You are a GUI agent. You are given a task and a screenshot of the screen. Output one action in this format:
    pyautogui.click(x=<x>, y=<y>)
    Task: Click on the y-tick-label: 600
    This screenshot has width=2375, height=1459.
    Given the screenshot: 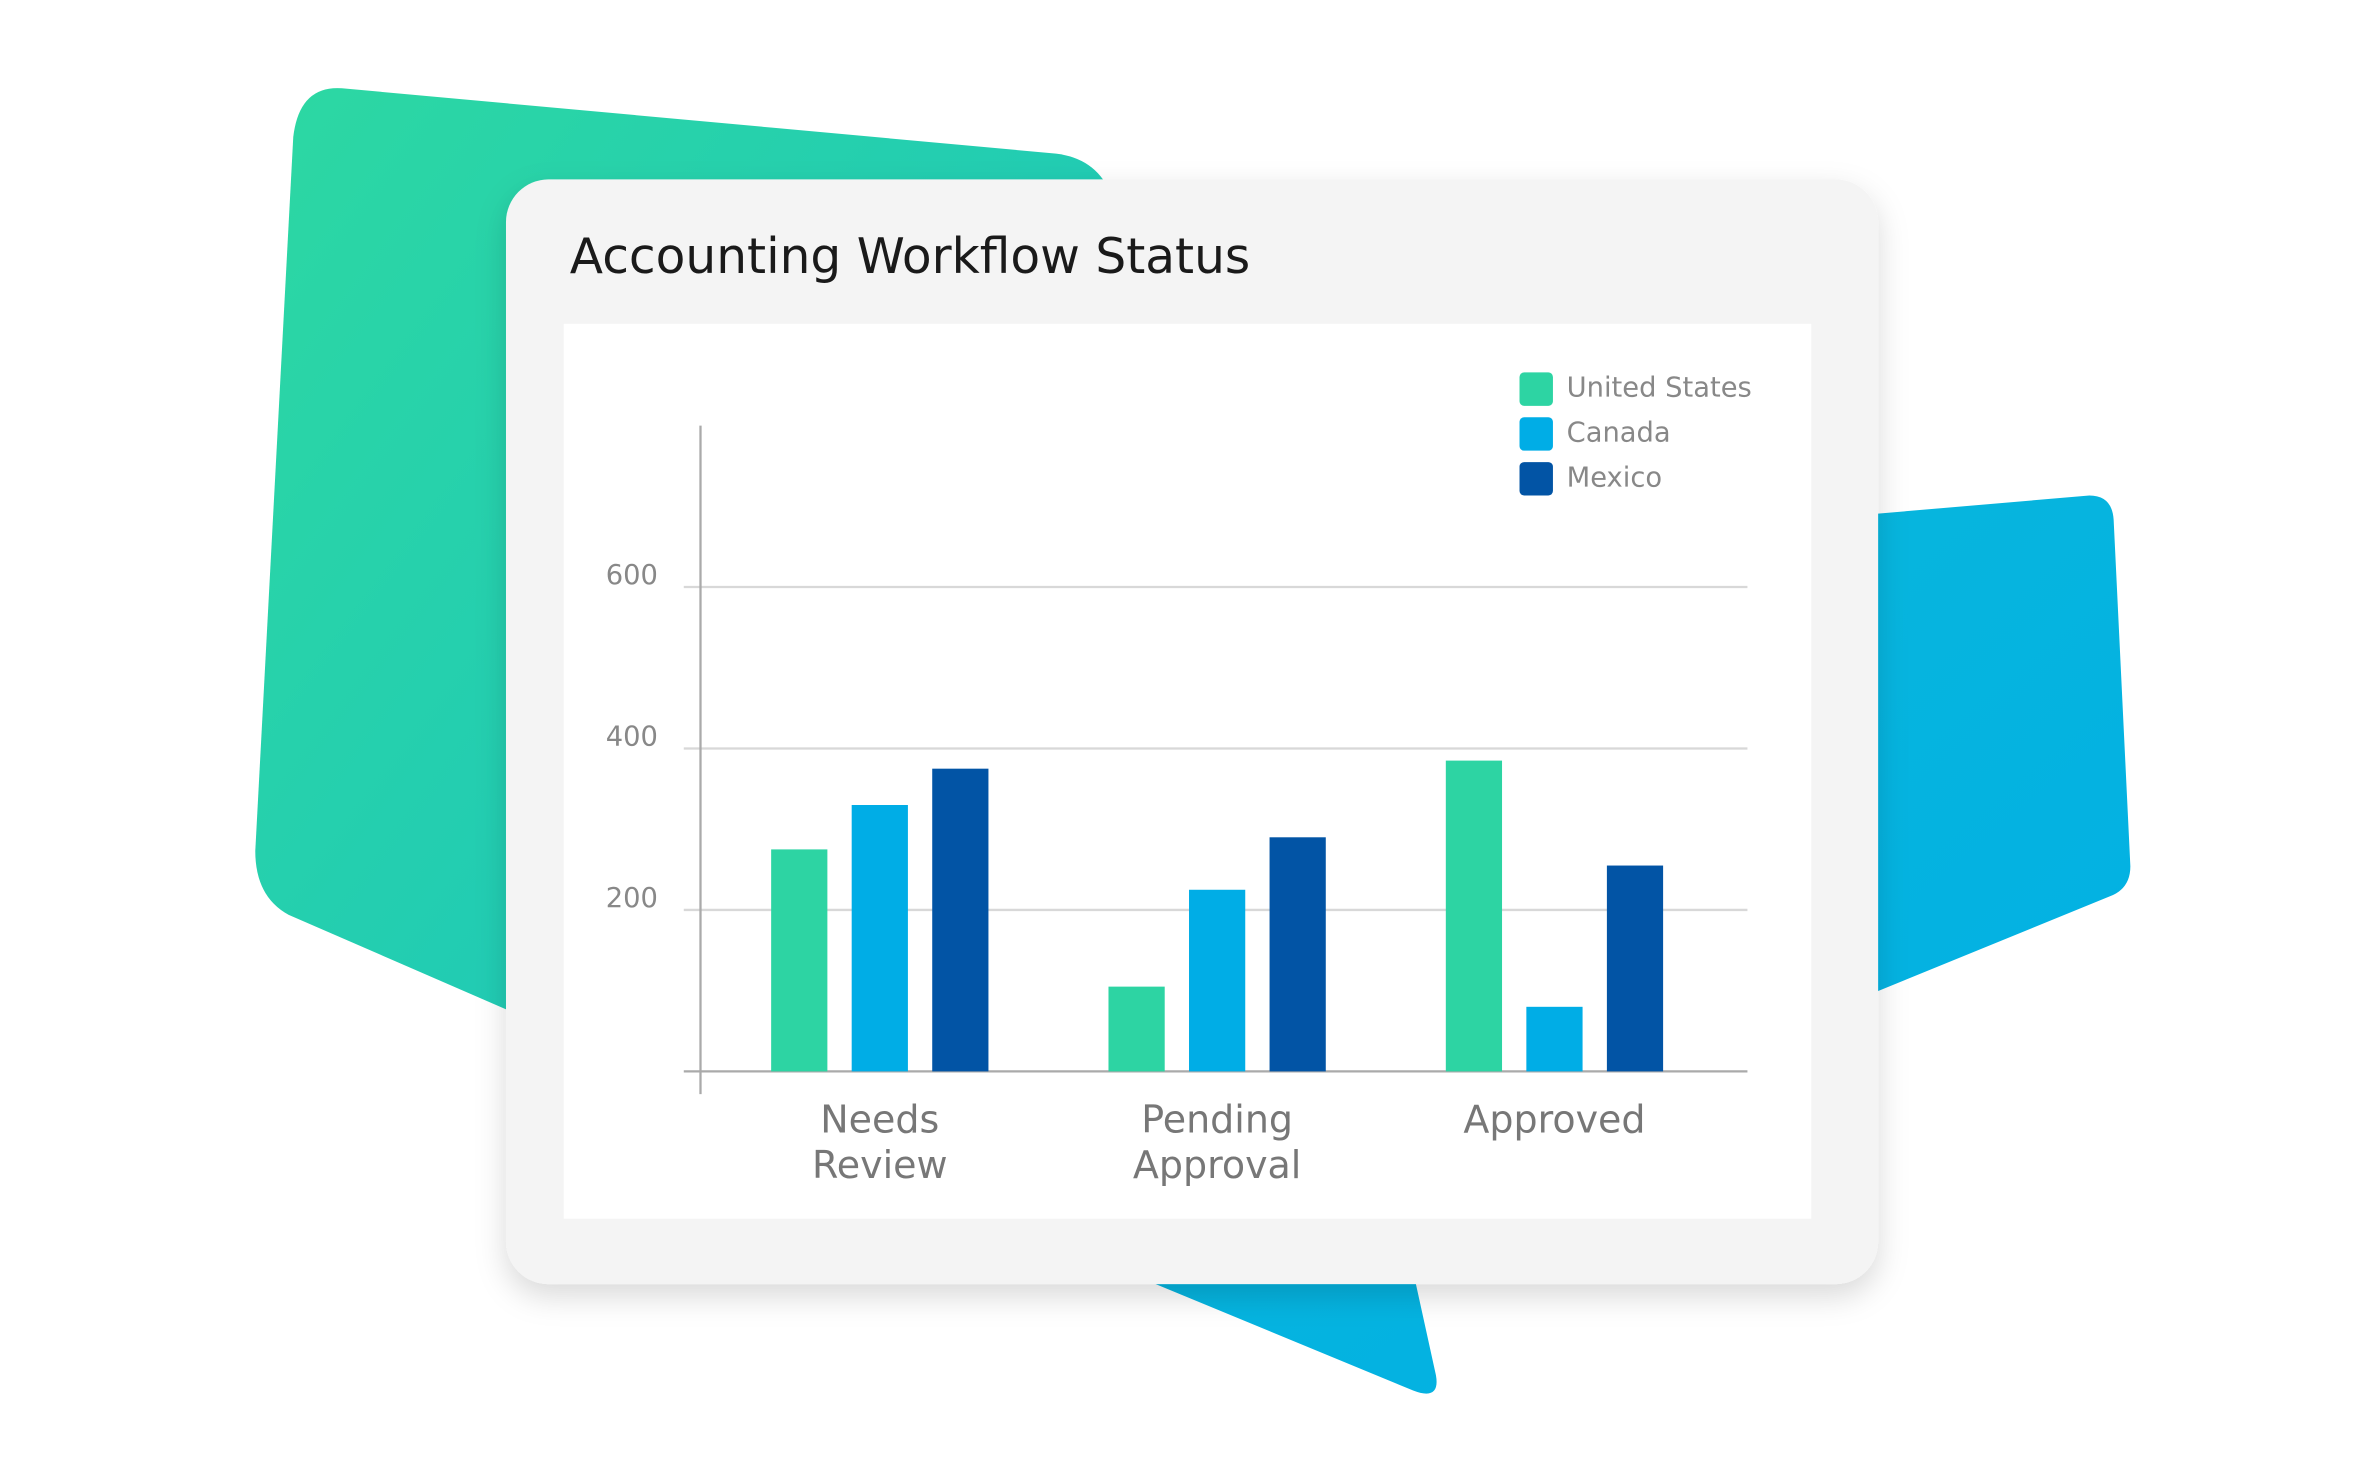 What is the action you would take?
    pyautogui.click(x=632, y=575)
    